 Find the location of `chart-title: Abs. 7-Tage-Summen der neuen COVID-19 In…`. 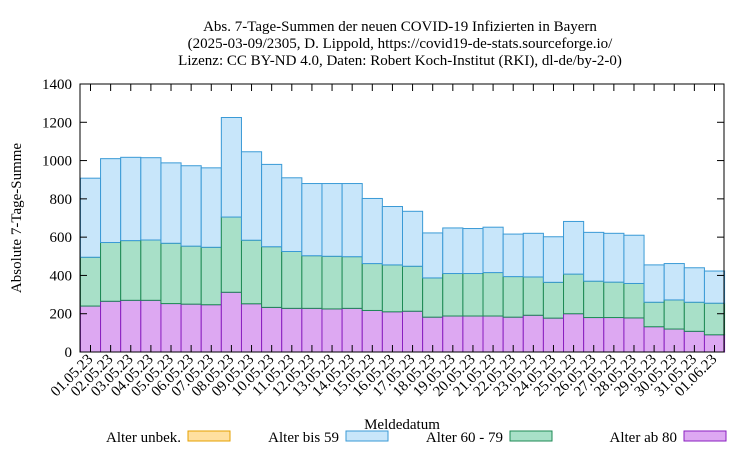

chart-title: Abs. 7-Tage-Summen der neuen COVID-19 In… is located at coordinates (400, 44).